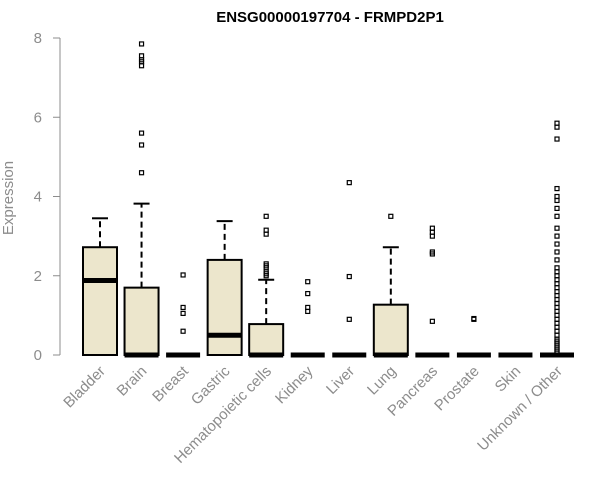 Image resolution: width=600 pixels, height=500 pixels. I want to click on box-group-hematopoietic-cells, so click(266, 285).